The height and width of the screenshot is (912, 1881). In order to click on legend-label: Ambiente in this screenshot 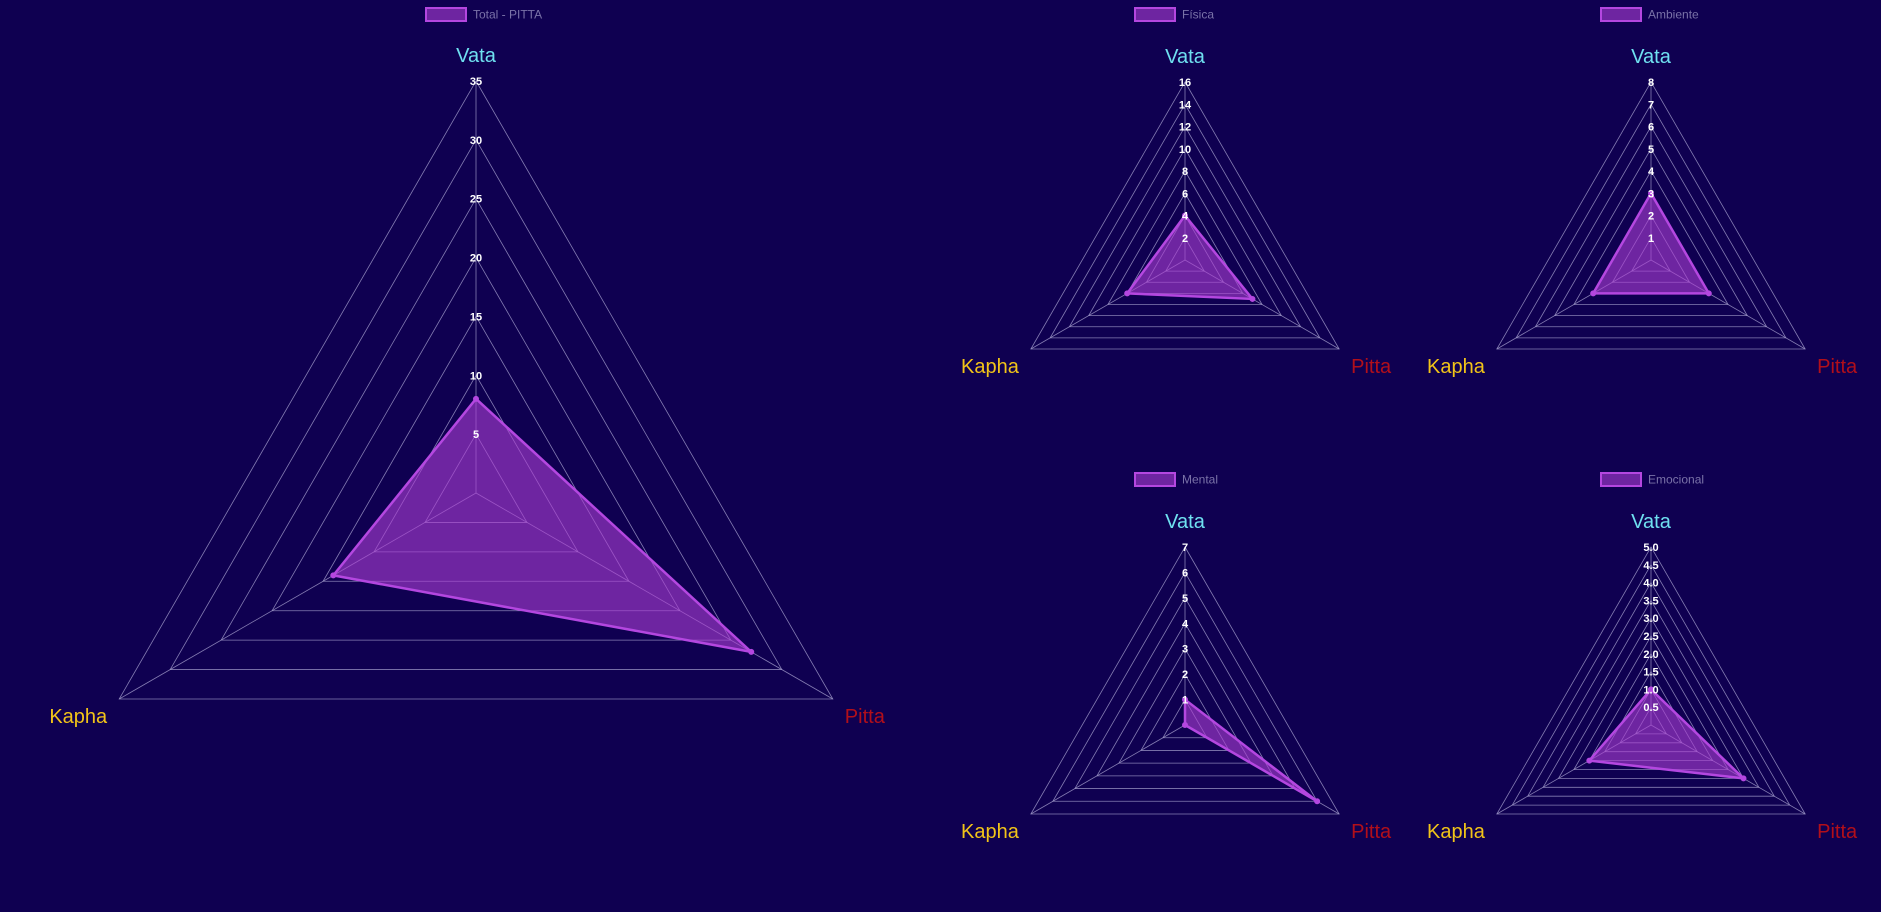, I will do `click(1673, 15)`.